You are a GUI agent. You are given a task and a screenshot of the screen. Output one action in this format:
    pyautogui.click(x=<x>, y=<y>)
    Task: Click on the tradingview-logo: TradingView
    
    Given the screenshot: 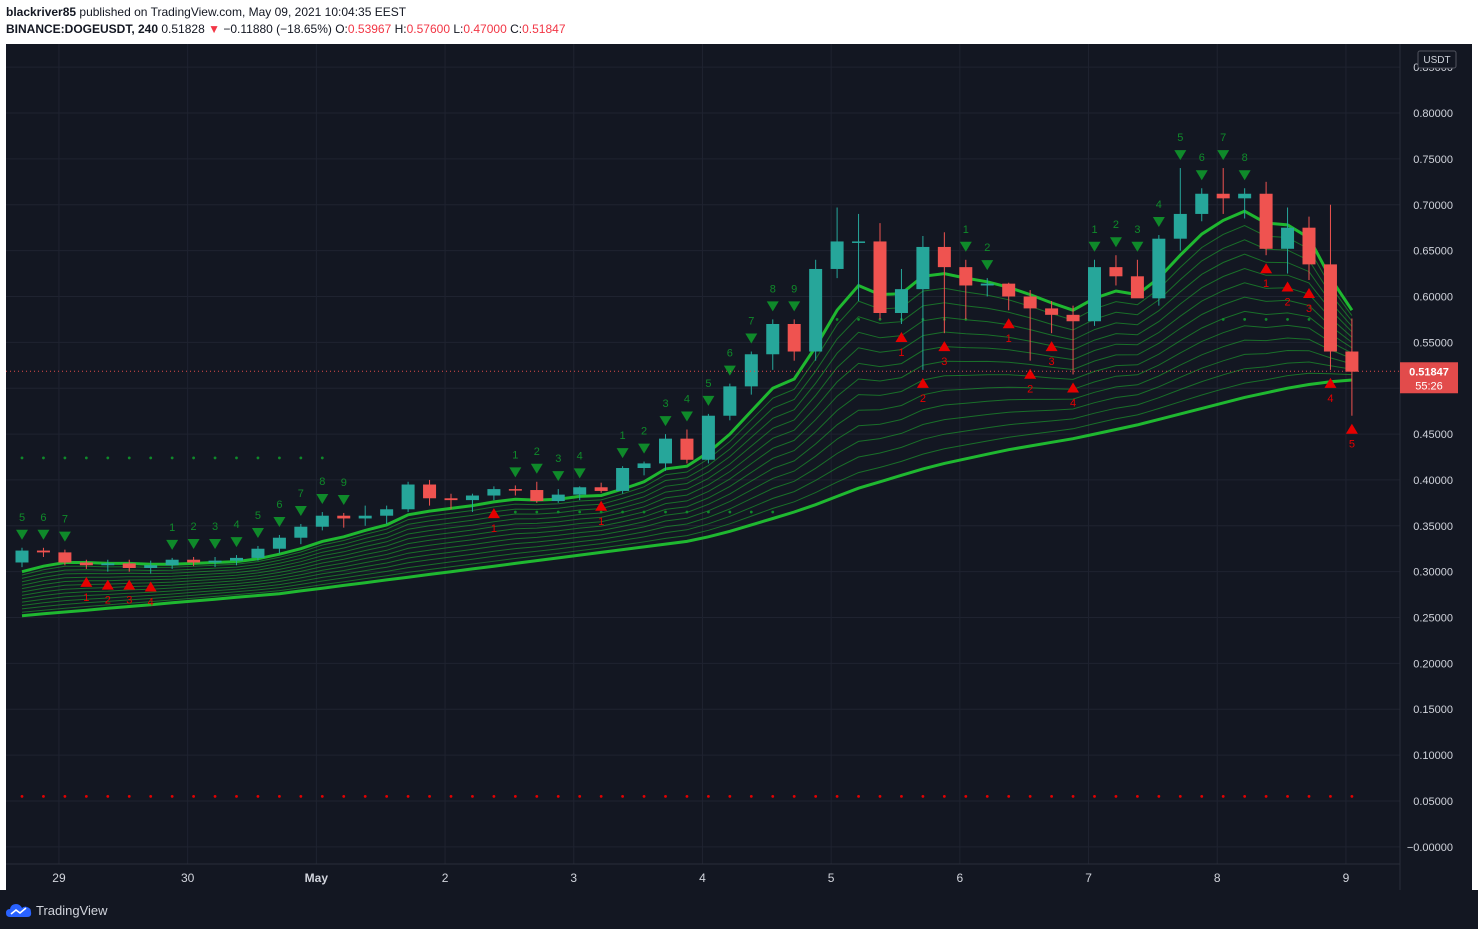 What is the action you would take?
    pyautogui.click(x=57, y=910)
    